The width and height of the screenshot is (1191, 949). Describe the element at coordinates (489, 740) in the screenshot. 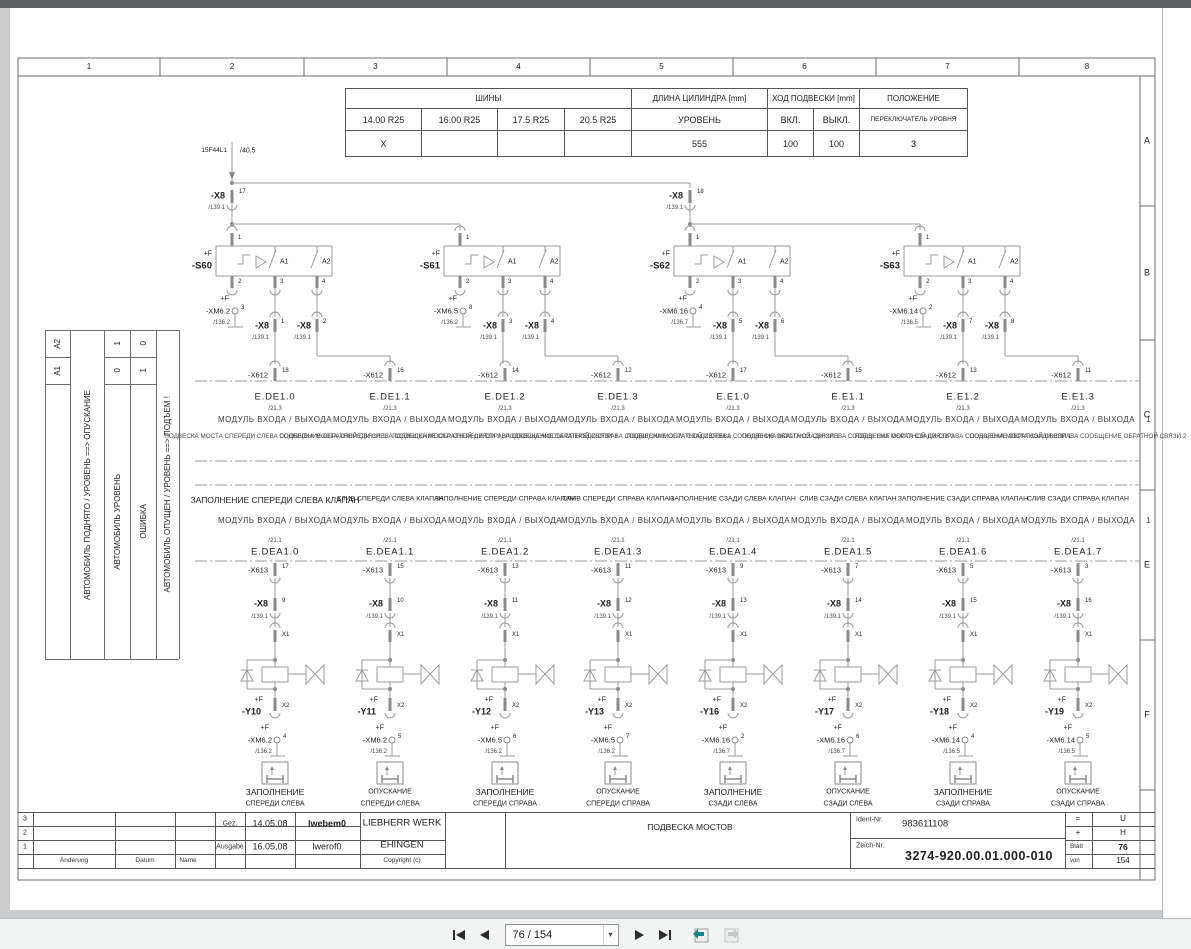

I see `xm-terminal-label: -XM6.5` at that location.